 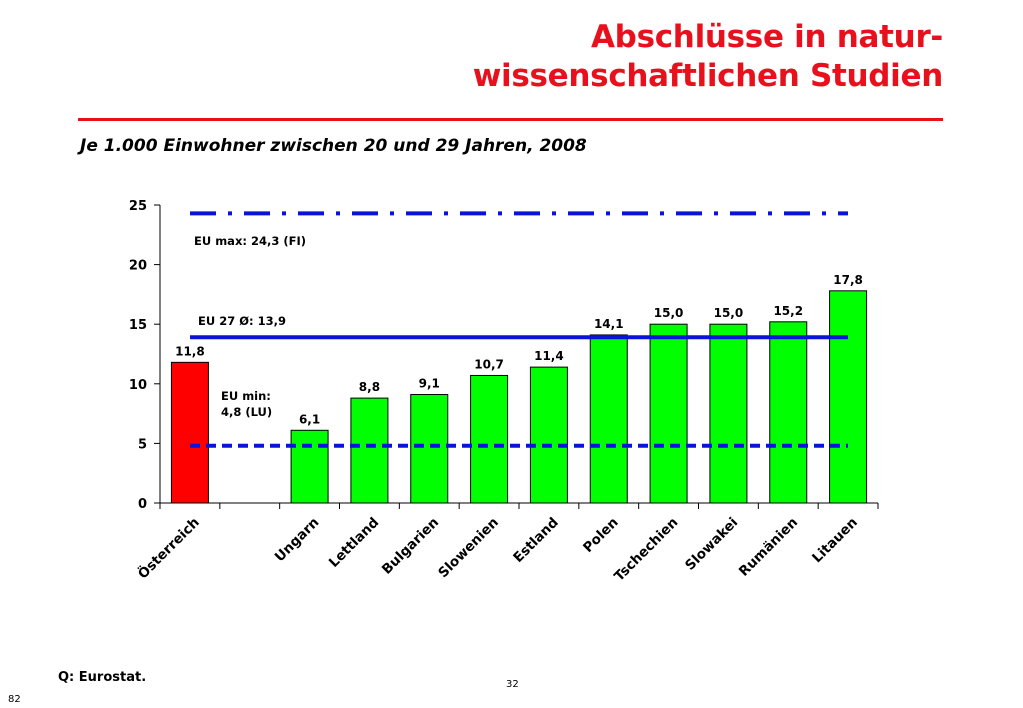 I want to click on title-line-1: Abschlüsse in natur-, so click(x=766, y=37).